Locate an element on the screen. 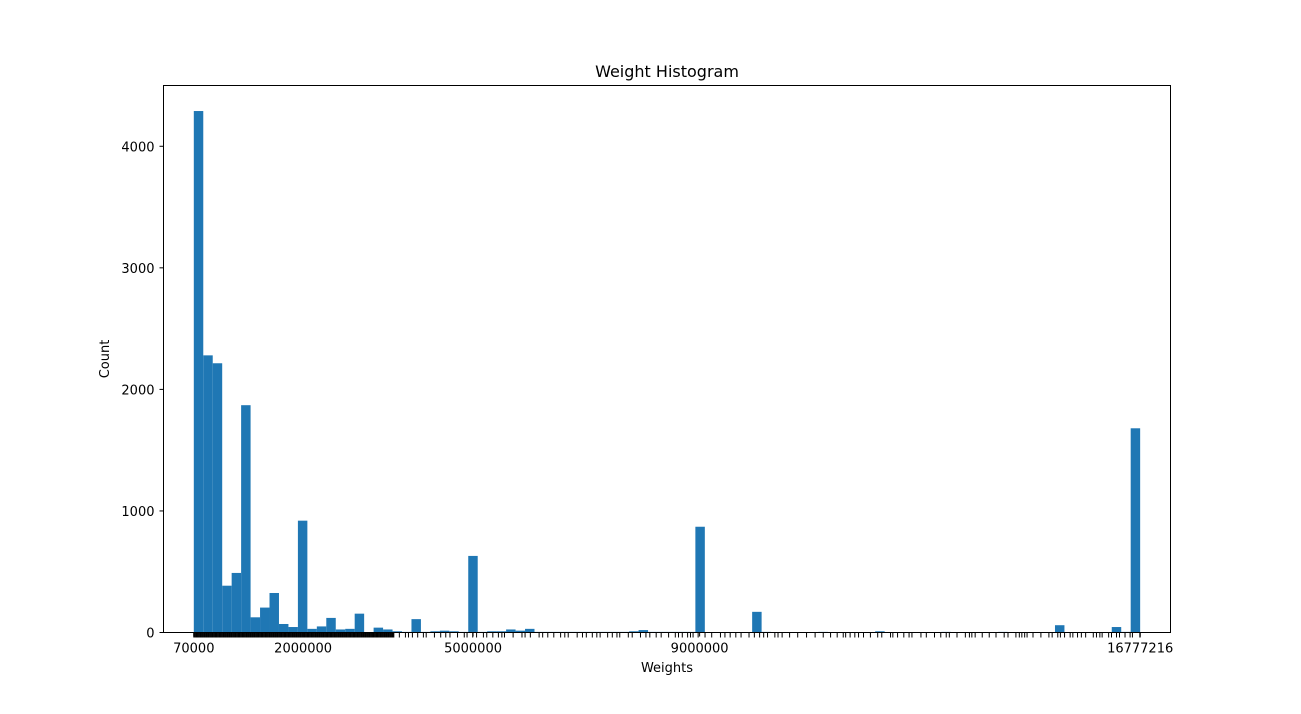  x-tick-label: 9000000 is located at coordinates (700, 649).